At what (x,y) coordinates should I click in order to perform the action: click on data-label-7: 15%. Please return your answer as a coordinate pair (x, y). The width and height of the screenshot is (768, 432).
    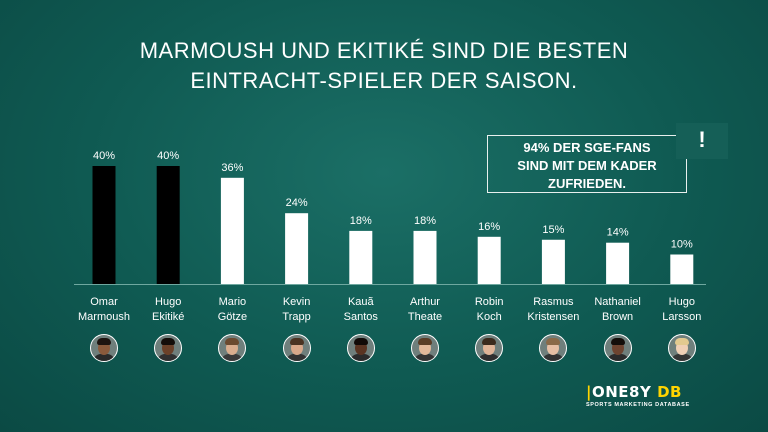
    Looking at the image, I should click on (553, 230).